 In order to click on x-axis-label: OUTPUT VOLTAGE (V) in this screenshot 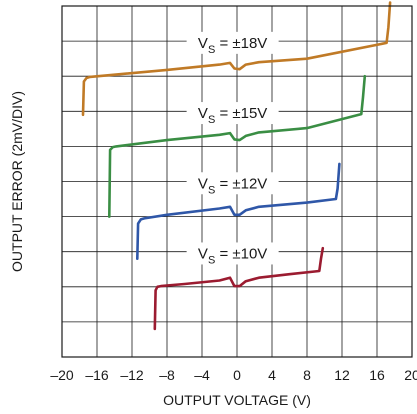, I will do `click(237, 400)`.